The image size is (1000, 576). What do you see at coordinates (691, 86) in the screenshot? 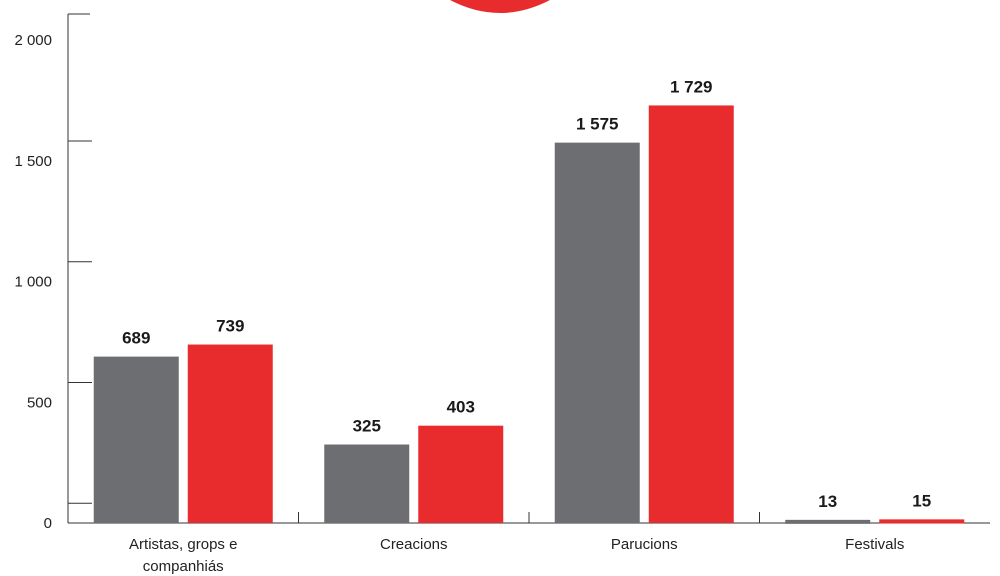
I see `data-label: 1 729` at bounding box center [691, 86].